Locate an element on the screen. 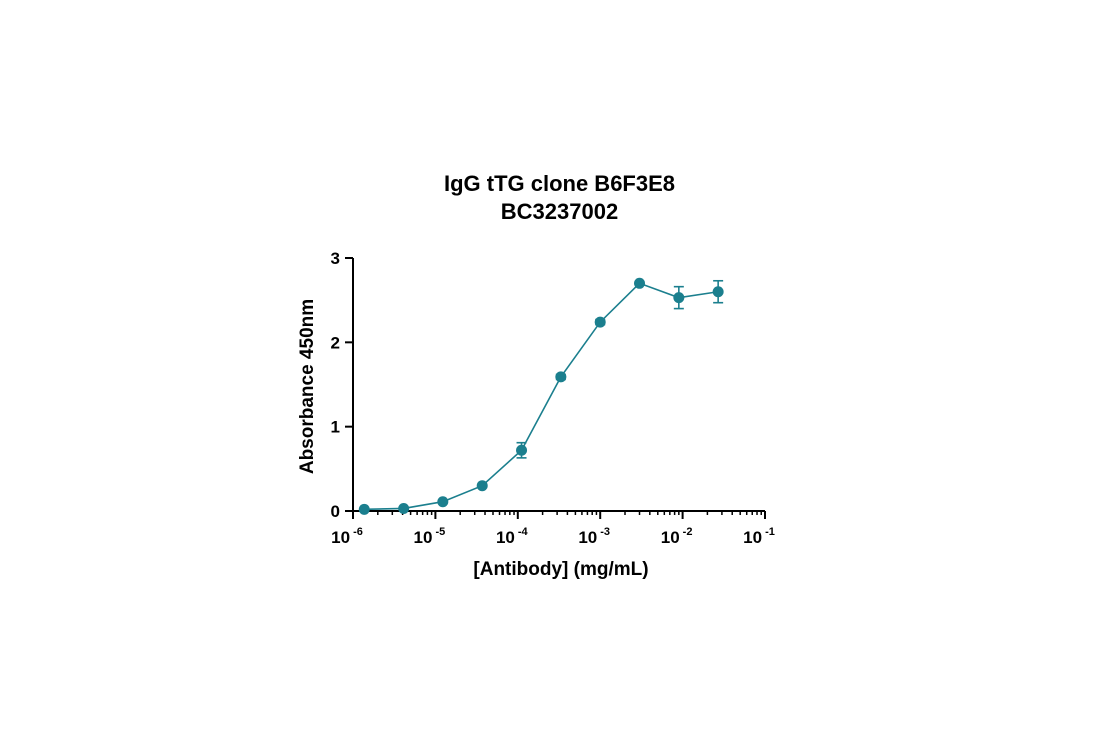 This screenshot has height=743, width=1094. x-tick-exponent: -3 is located at coordinates (605, 532).